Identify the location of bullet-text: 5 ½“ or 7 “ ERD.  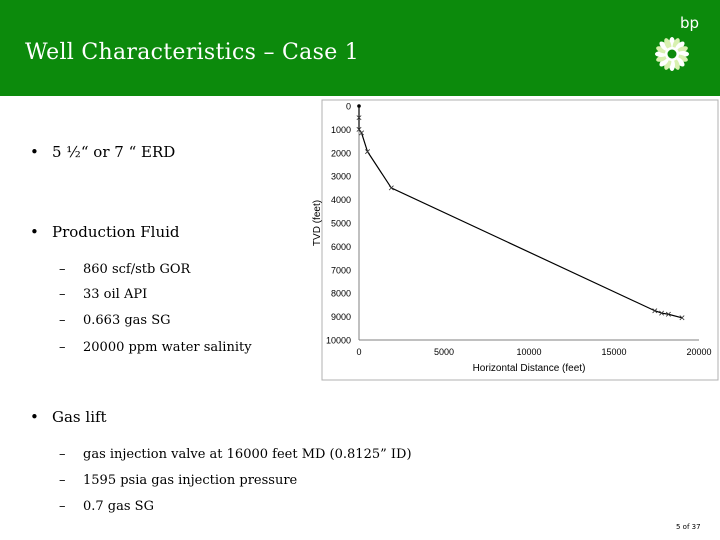
(114, 152).